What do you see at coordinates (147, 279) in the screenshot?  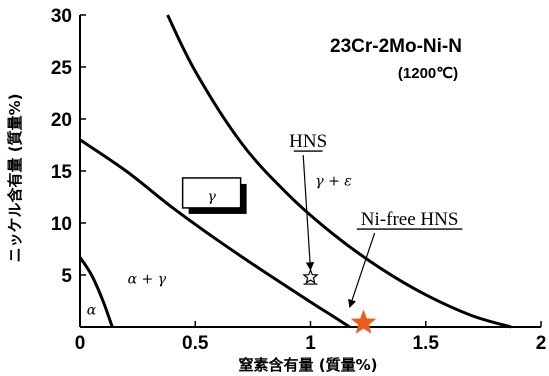 I see `phase-label: α + γ` at bounding box center [147, 279].